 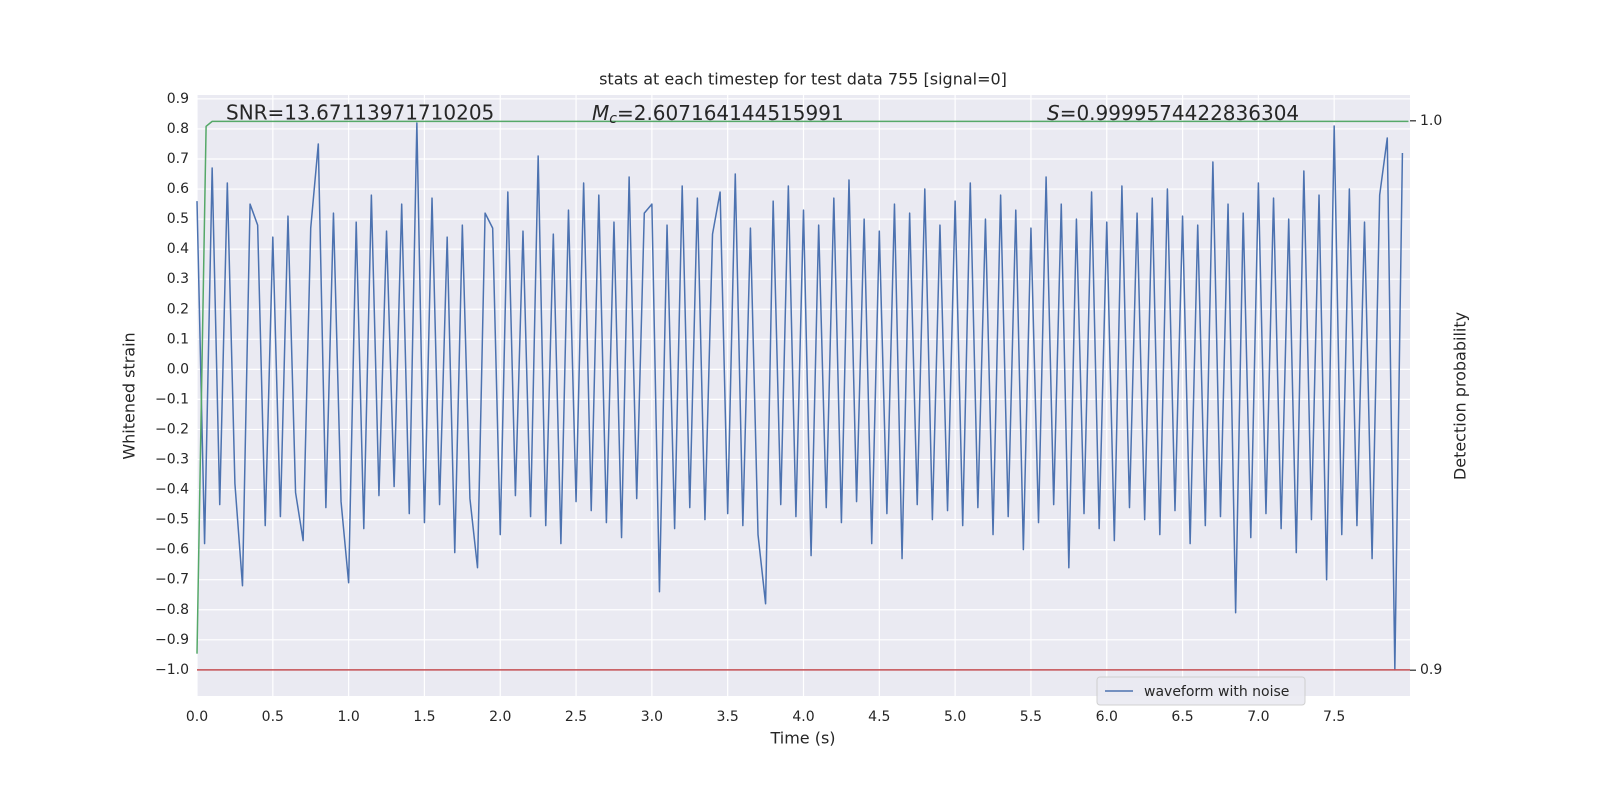 What do you see at coordinates (728, 717) in the screenshot?
I see `x-tick-label: 3.5` at bounding box center [728, 717].